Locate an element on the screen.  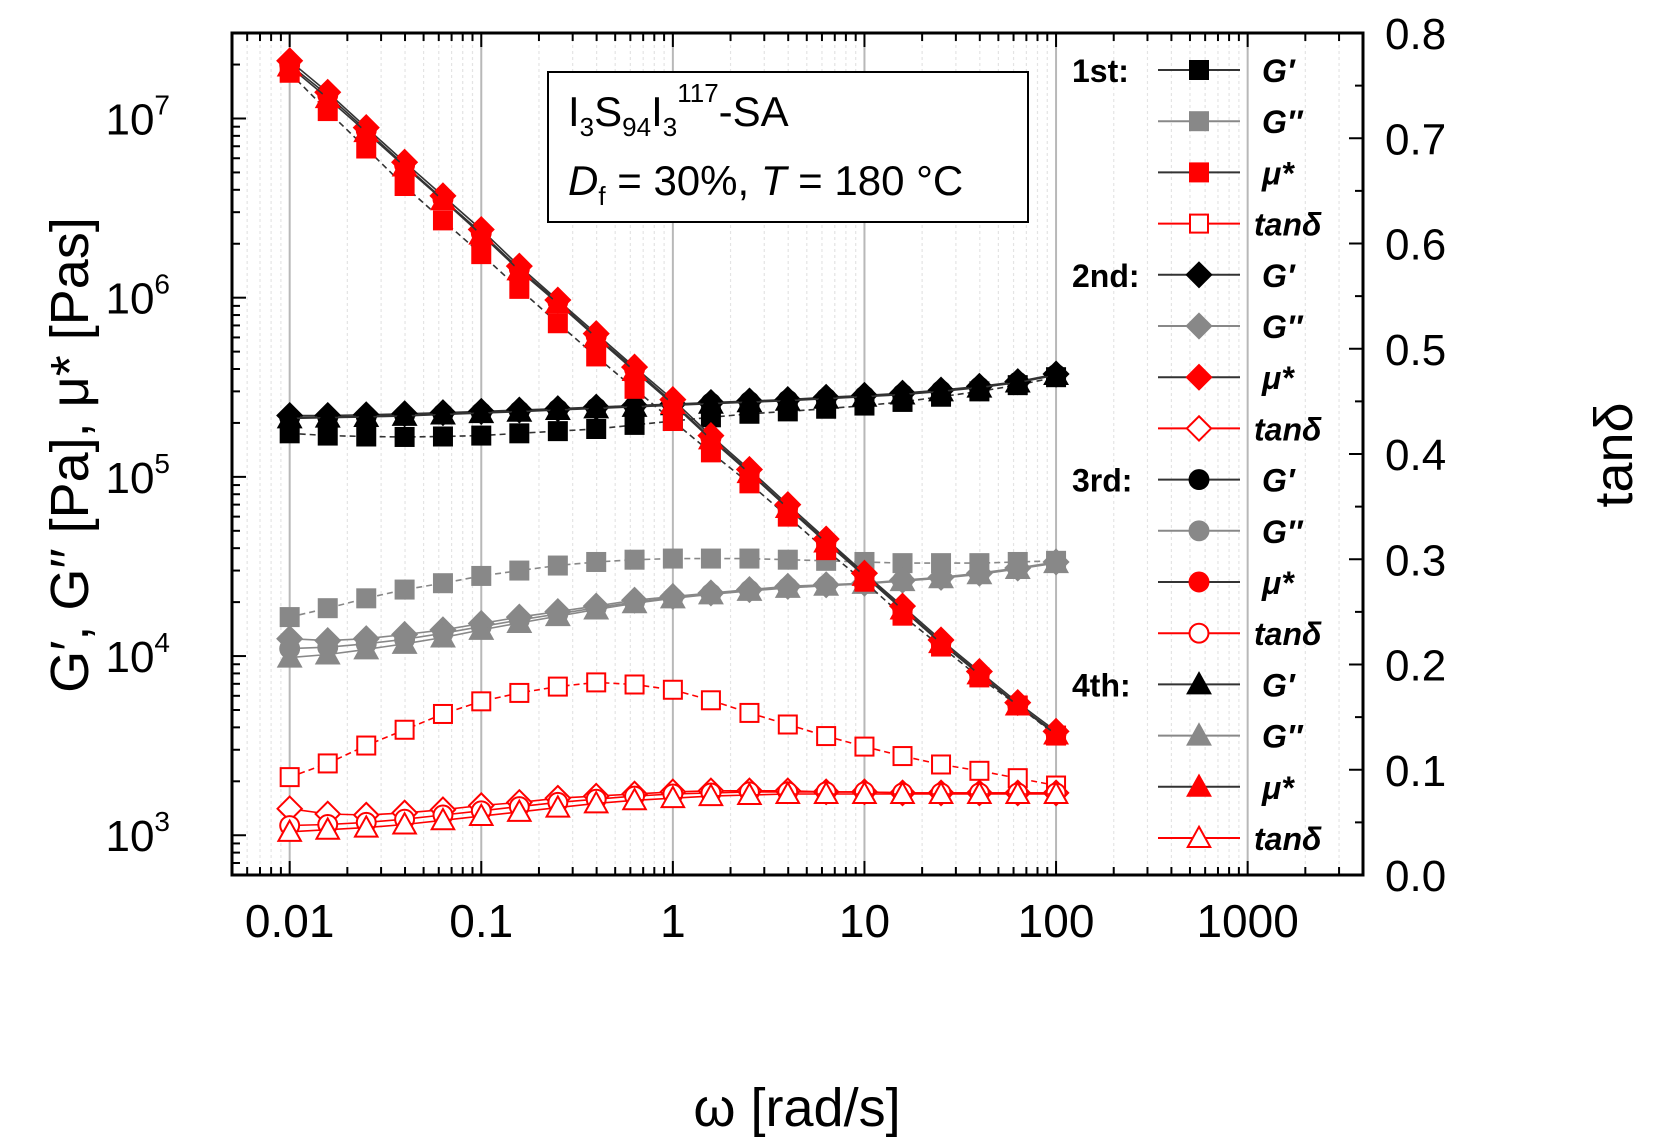
y-right-tick-label: 0.5 is located at coordinates (1415, 350).